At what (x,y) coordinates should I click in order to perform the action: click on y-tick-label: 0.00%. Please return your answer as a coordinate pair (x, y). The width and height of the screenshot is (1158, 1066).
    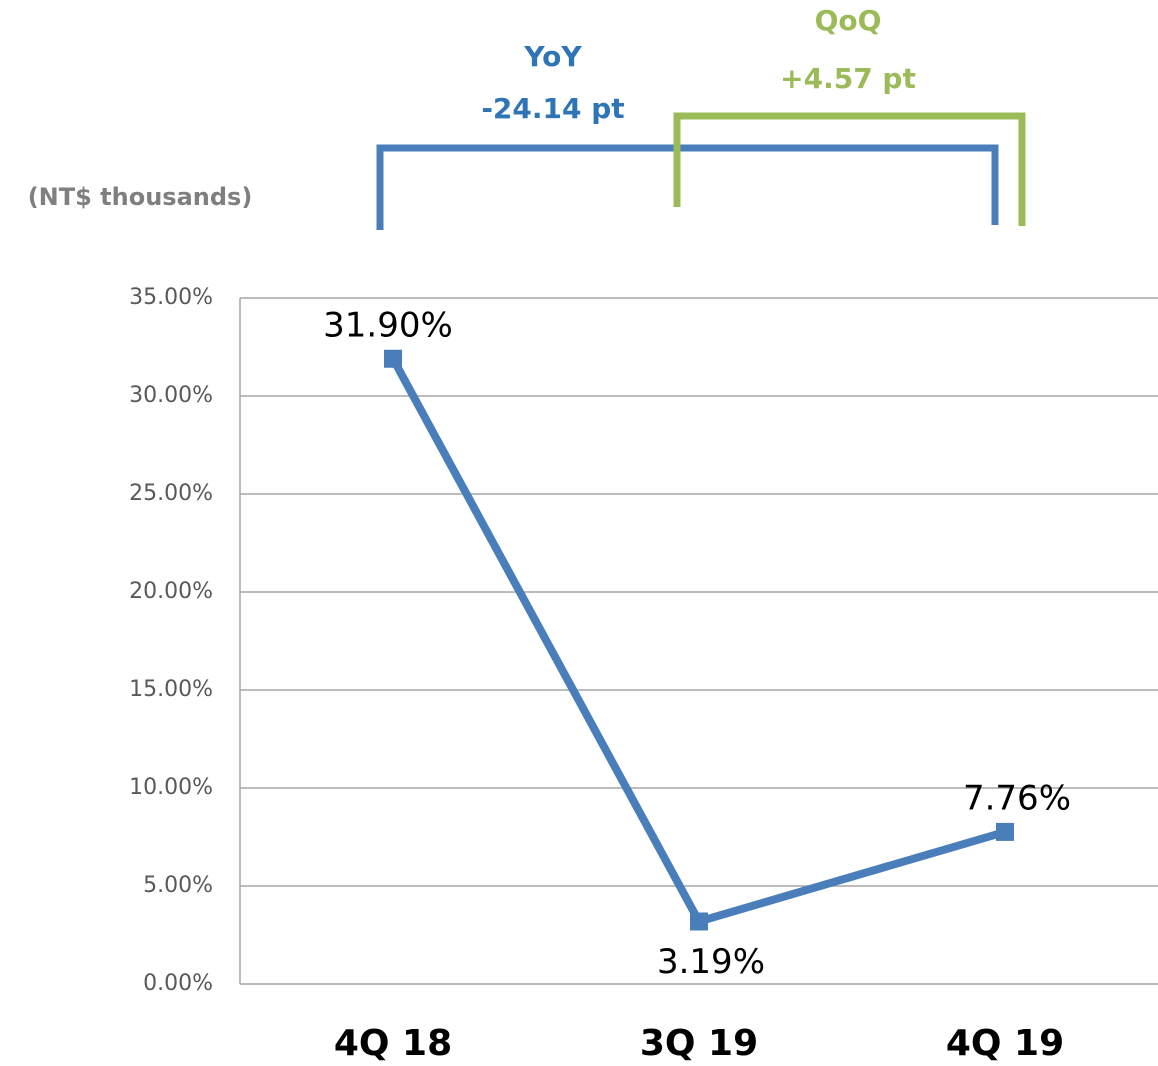
    Looking at the image, I should click on (178, 983).